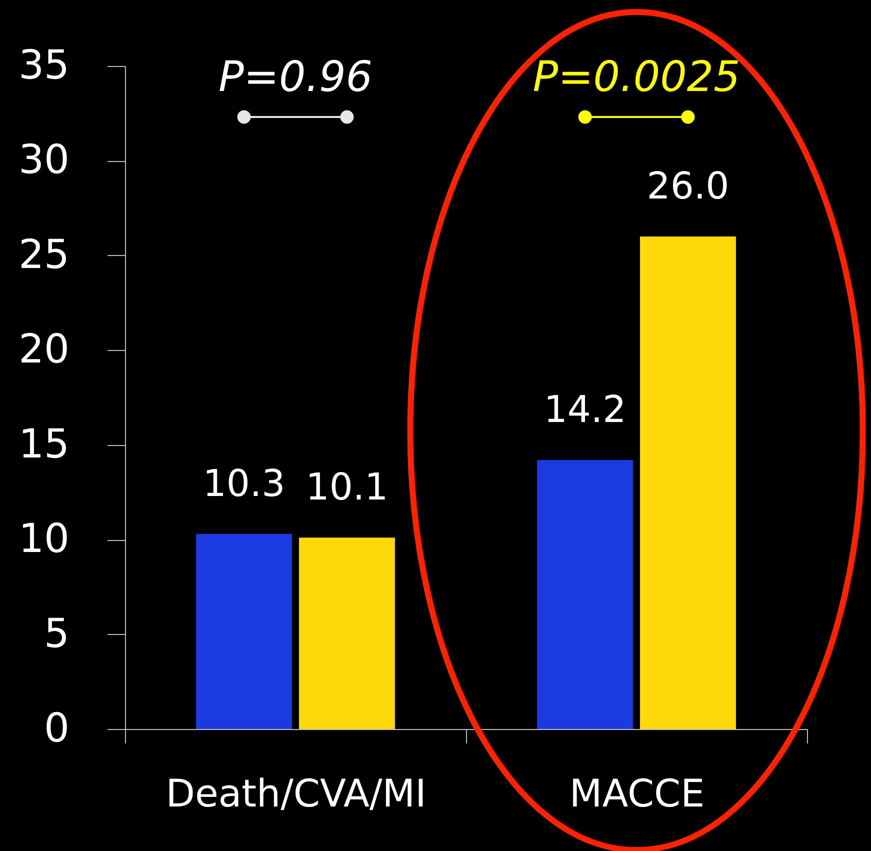 The height and width of the screenshot is (851, 871). I want to click on data-label: 26.0, so click(688, 186).